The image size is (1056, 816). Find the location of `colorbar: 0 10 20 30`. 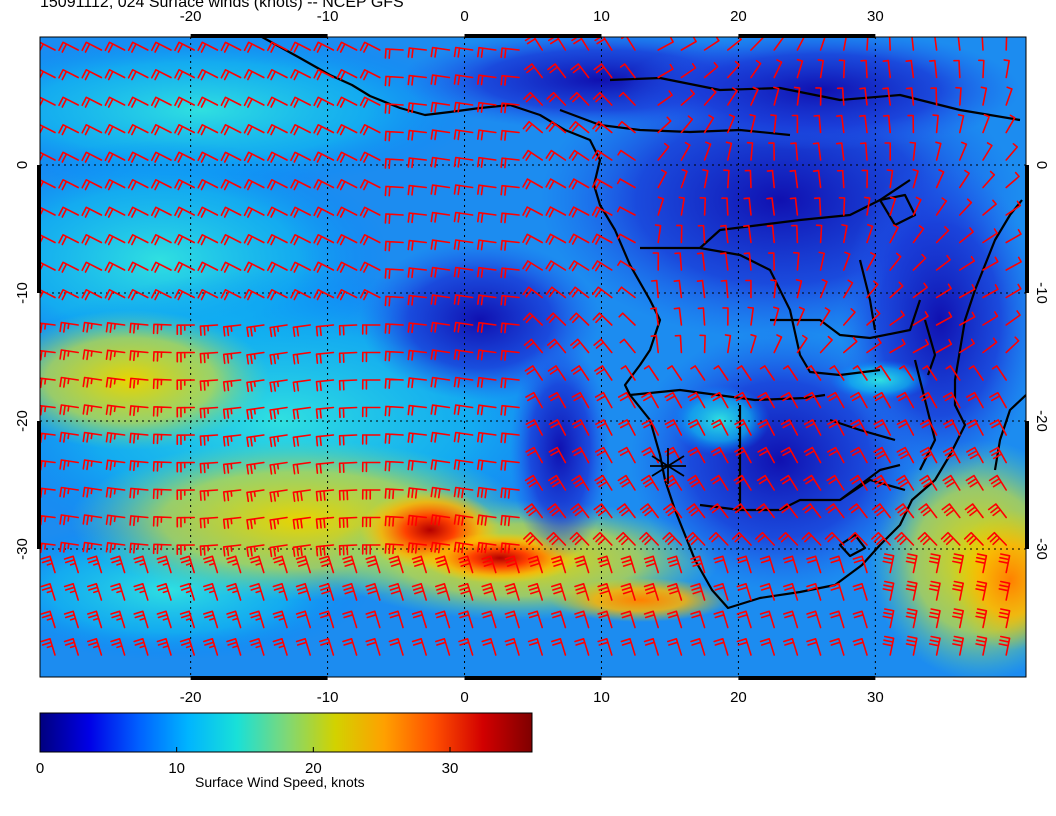

colorbar: 0 10 20 30 is located at coordinates (284, 744).